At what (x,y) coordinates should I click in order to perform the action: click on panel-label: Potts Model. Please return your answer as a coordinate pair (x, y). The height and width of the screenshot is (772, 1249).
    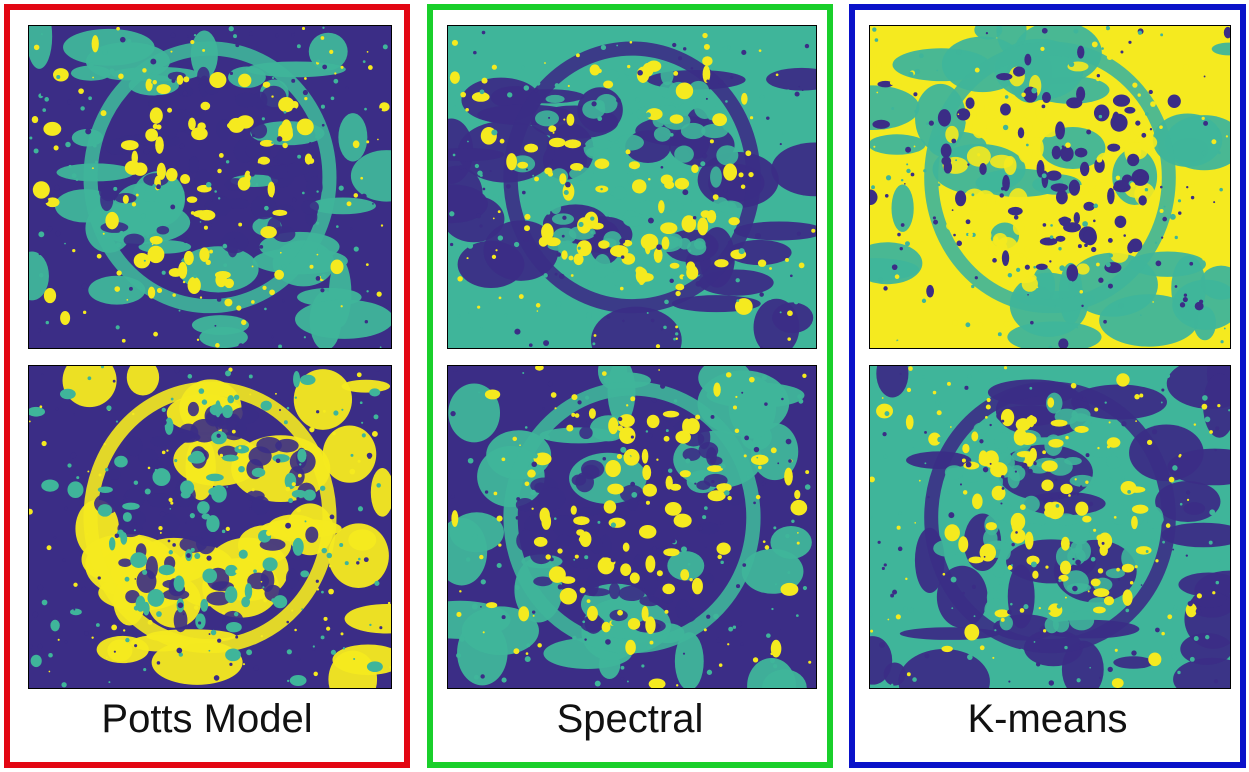
    Looking at the image, I should click on (207, 719).